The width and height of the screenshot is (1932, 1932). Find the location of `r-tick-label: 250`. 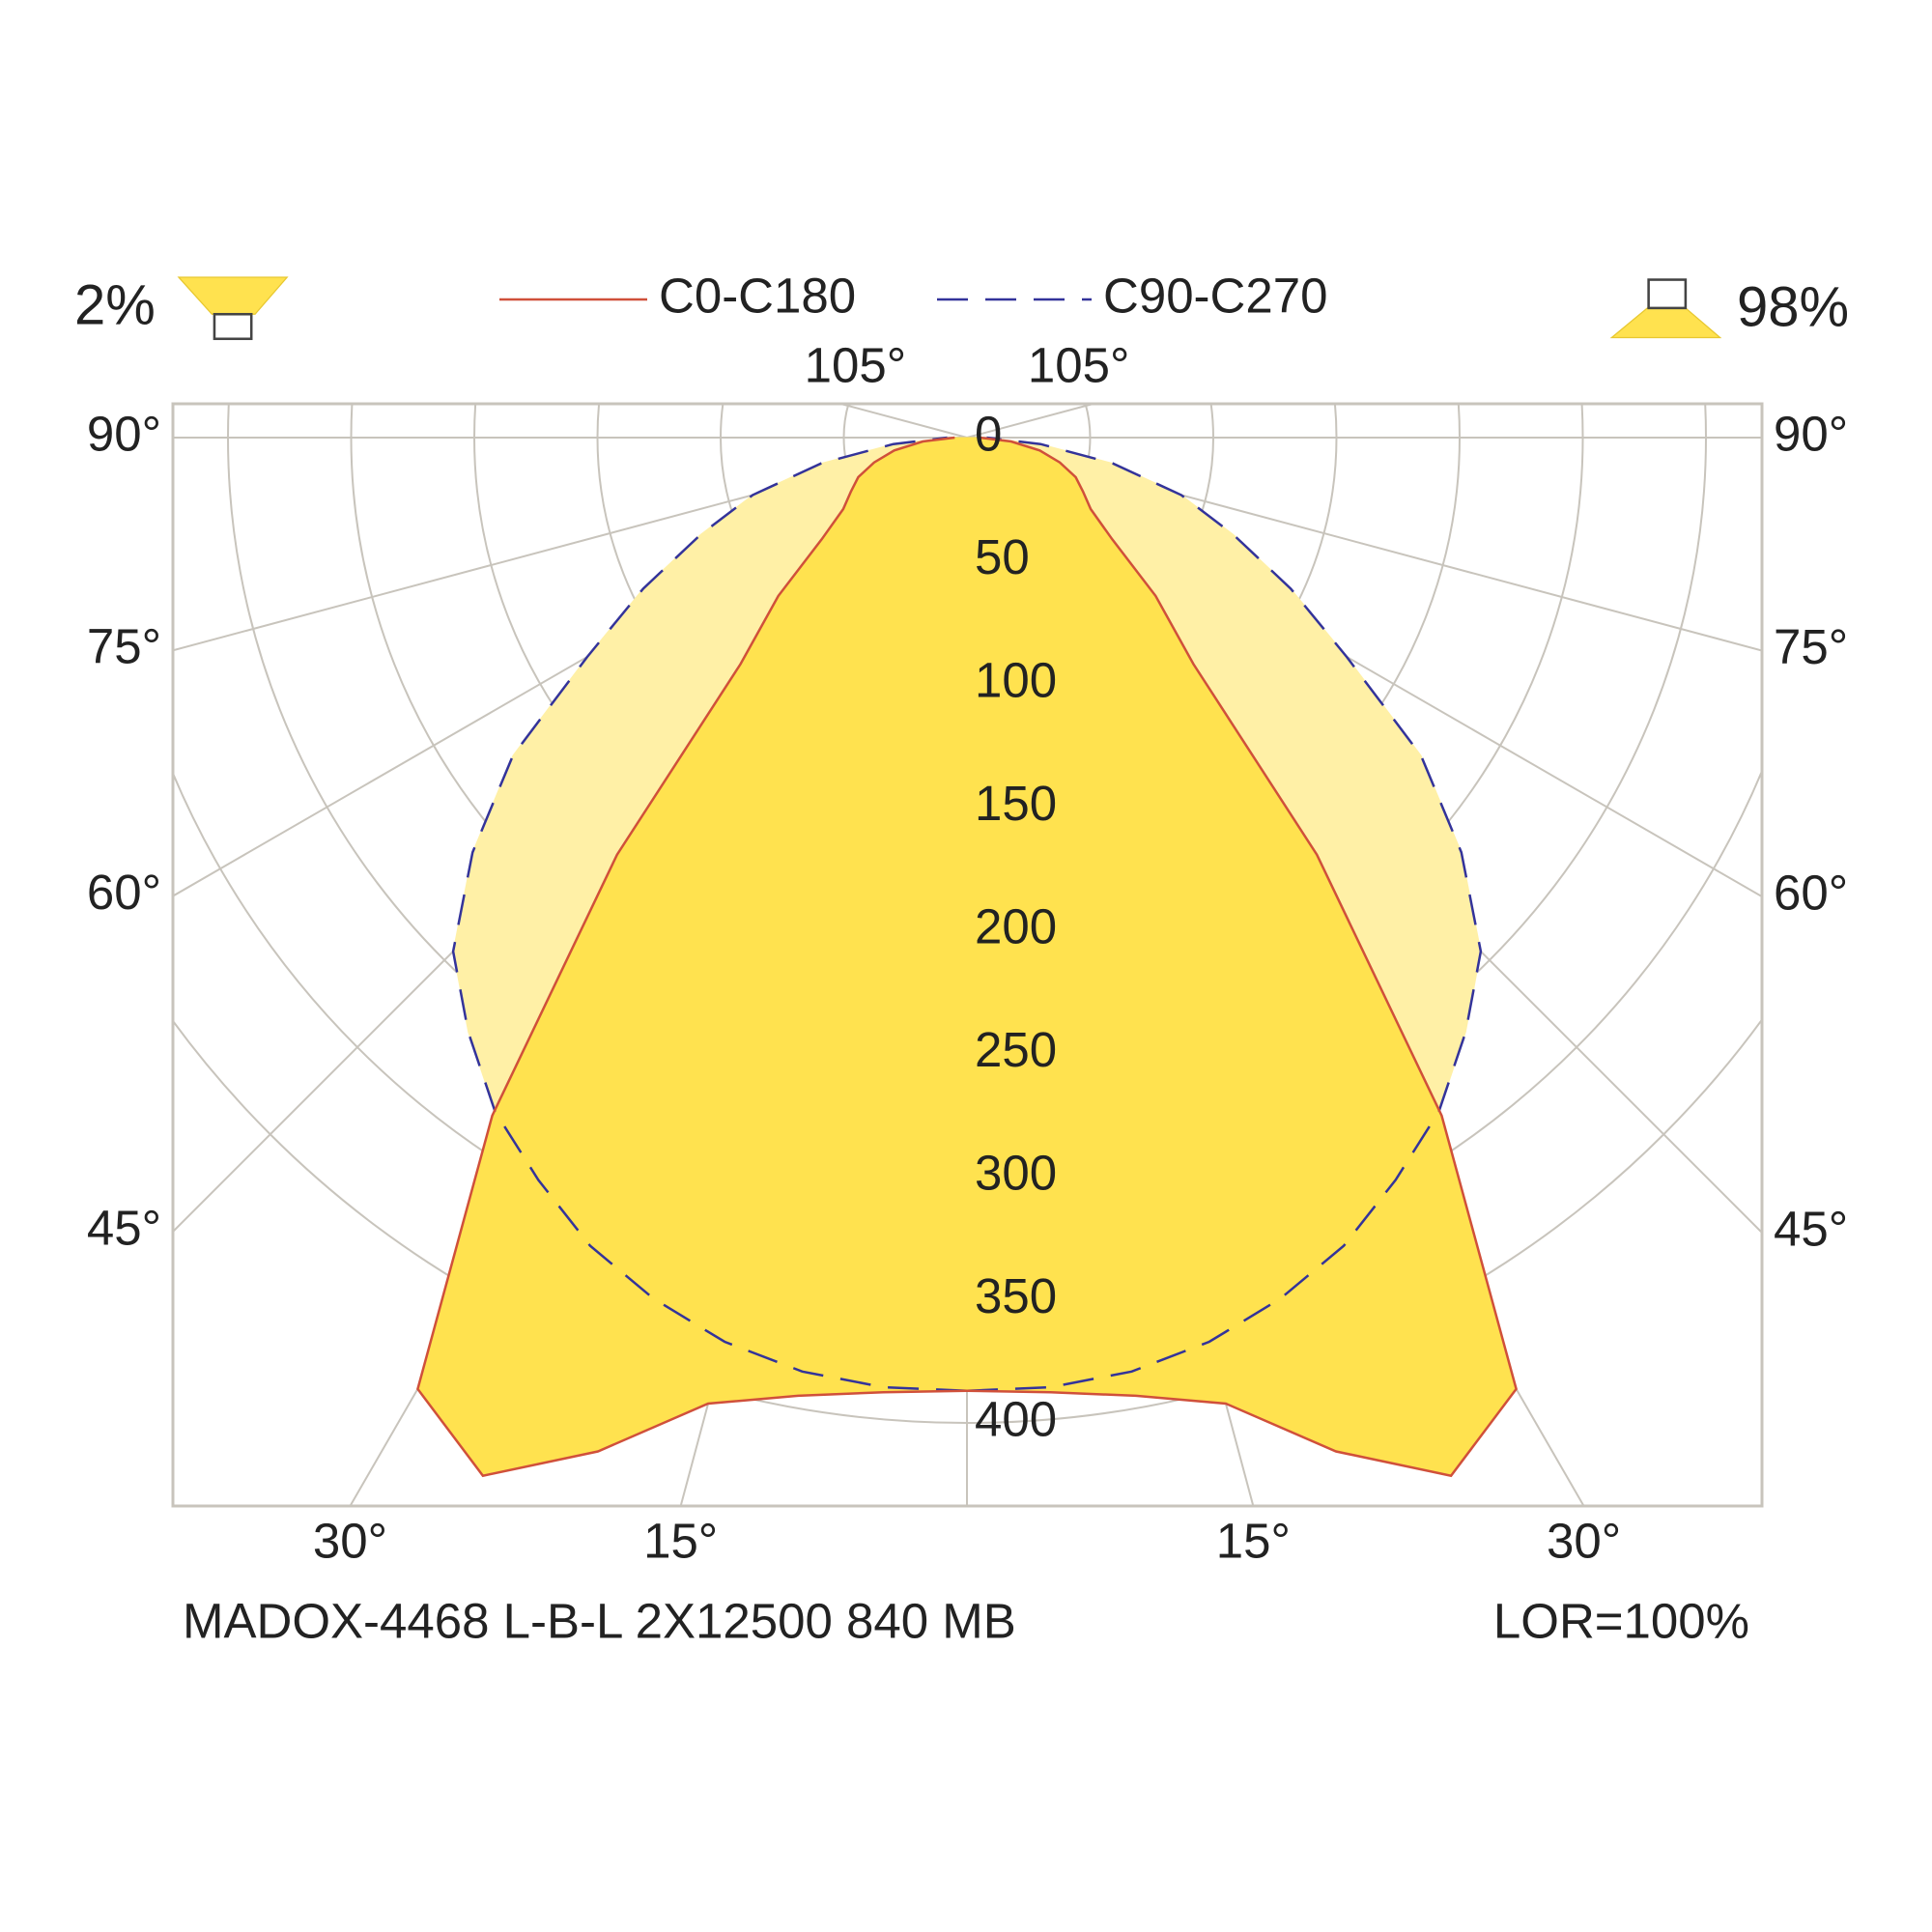

r-tick-label: 250 is located at coordinates (1016, 1049).